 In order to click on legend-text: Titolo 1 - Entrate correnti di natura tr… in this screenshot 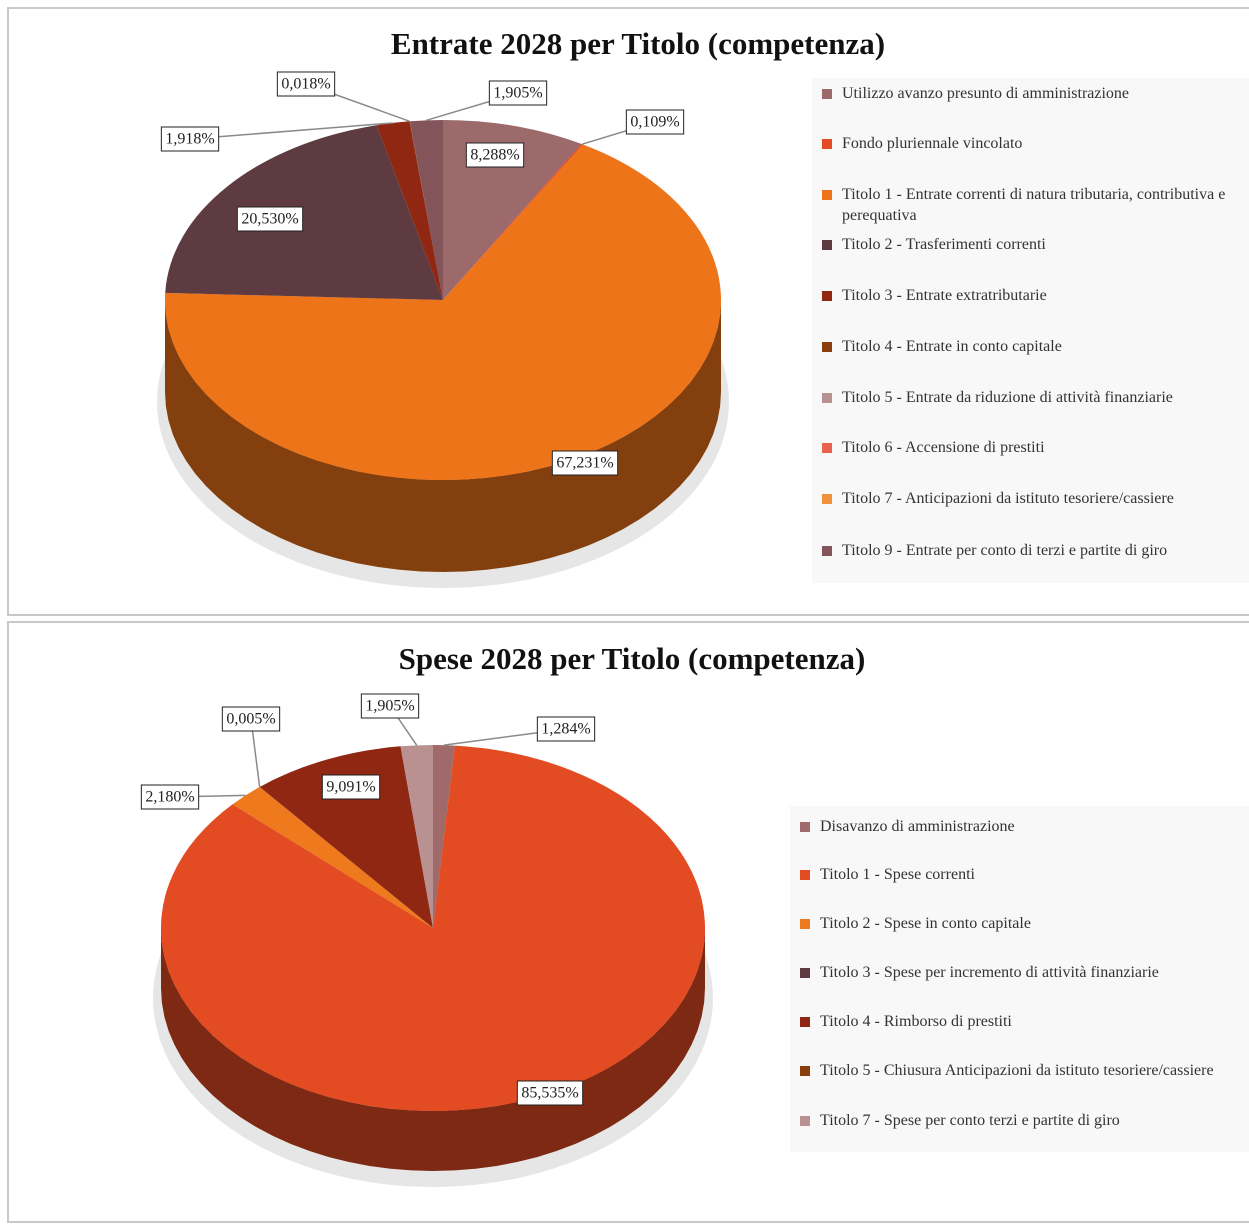, I will do `click(1034, 205)`.